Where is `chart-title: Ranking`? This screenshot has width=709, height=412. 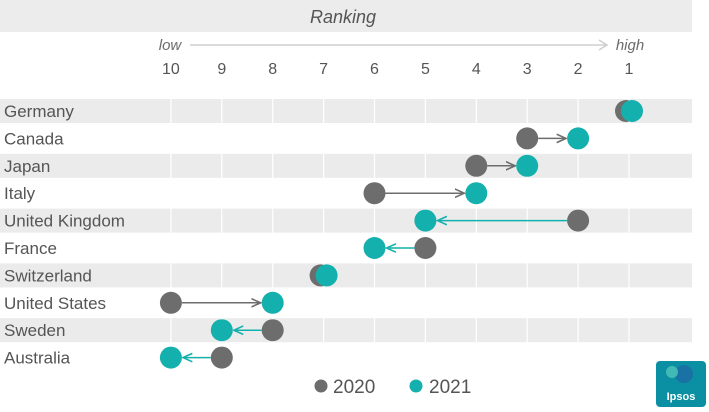
chart-title: Ranking is located at coordinates (343, 17).